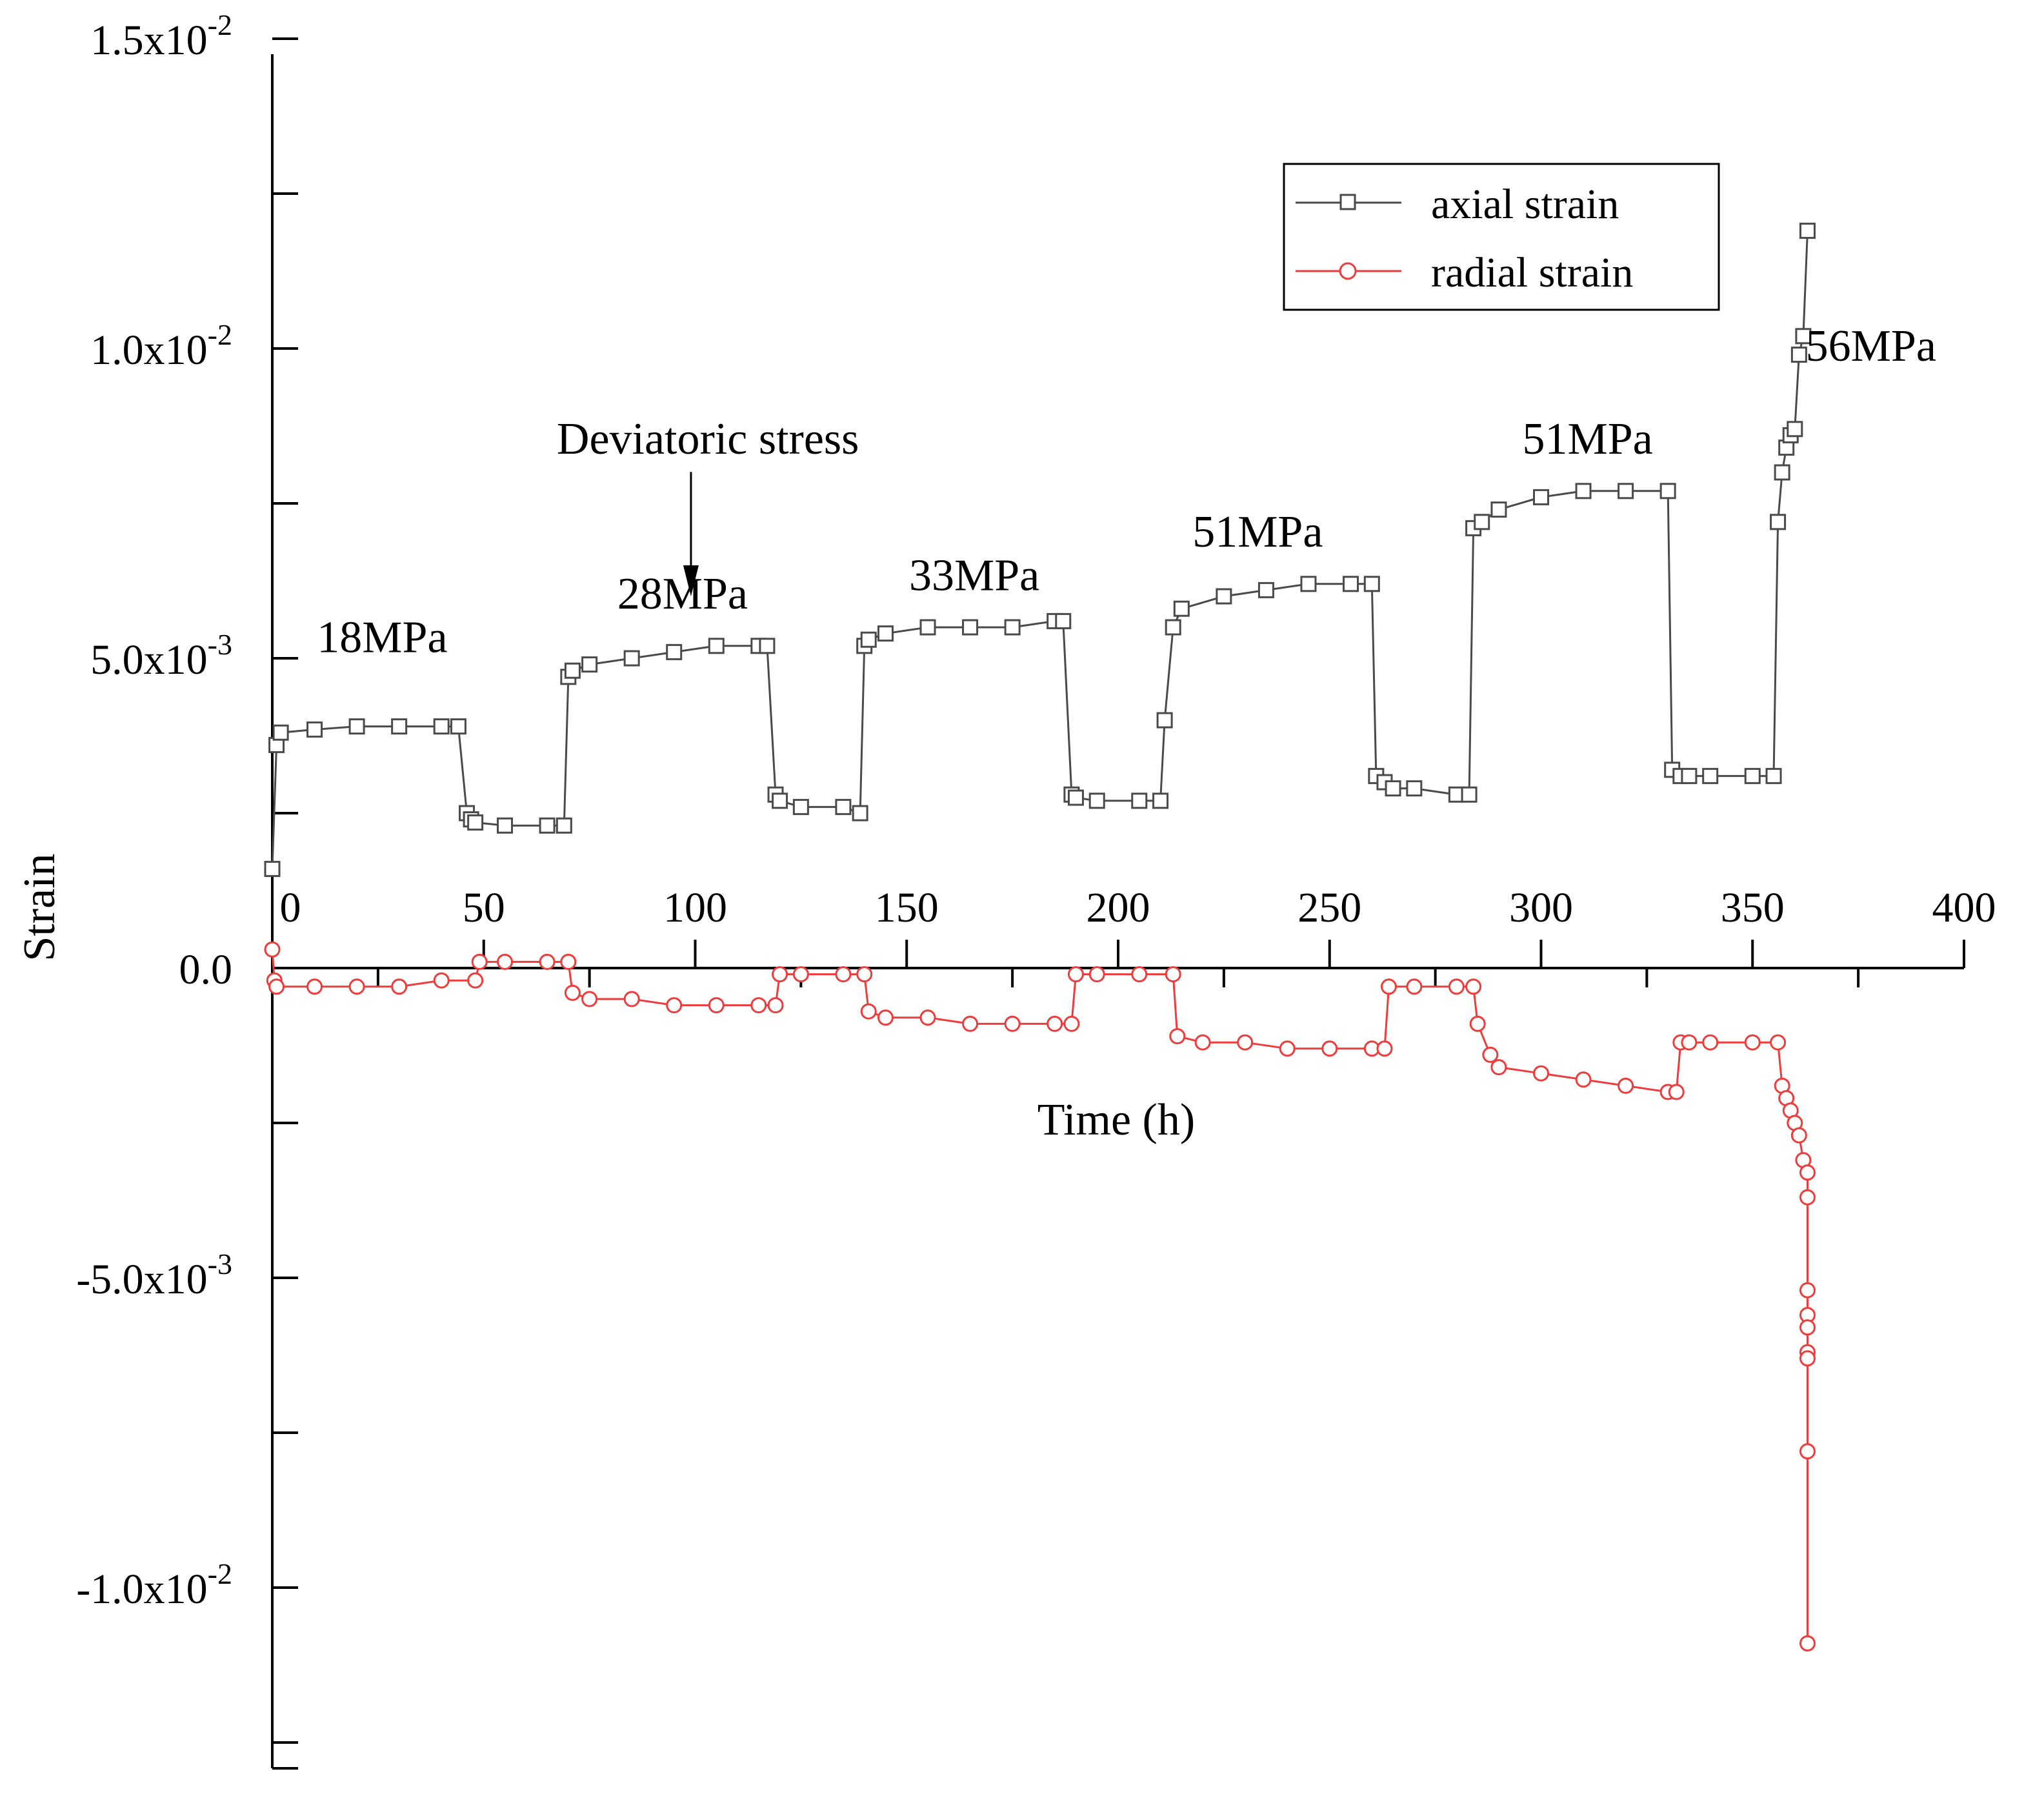 This screenshot has width=2044, height=1798. Describe the element at coordinates (154, 1275) in the screenshot. I see `y-tick-label: -5.0x10⁻³` at that location.